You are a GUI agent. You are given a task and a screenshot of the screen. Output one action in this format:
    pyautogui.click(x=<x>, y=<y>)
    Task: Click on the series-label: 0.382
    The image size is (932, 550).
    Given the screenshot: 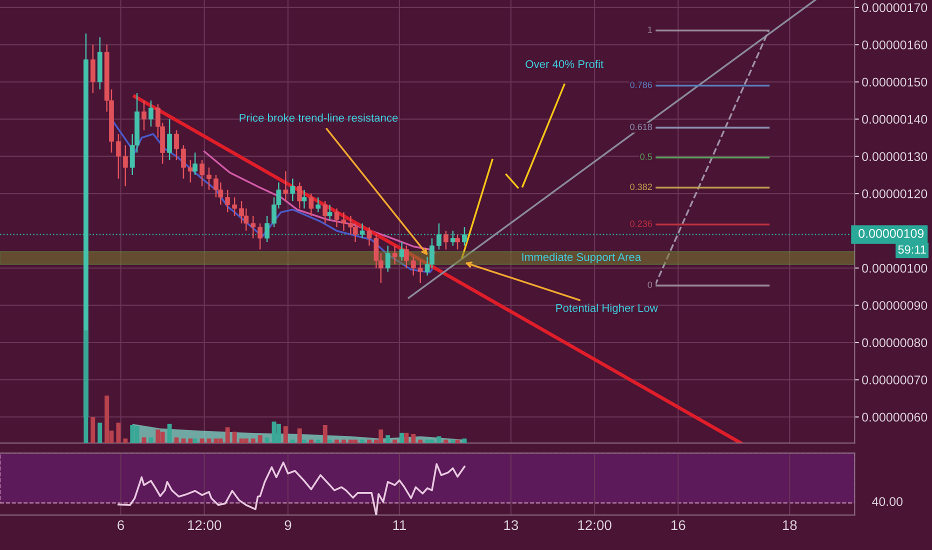 What is the action you would take?
    pyautogui.click(x=641, y=187)
    